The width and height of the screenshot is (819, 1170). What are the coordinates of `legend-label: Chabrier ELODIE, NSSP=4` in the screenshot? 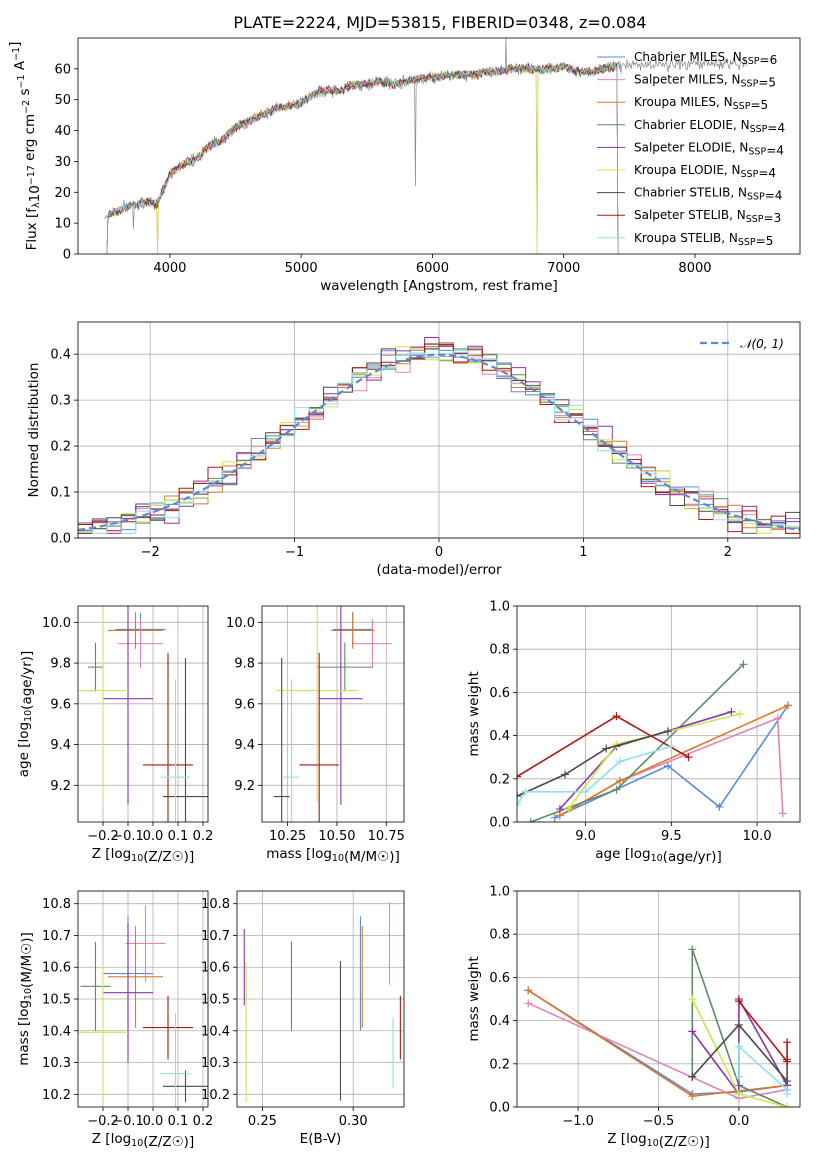 It's located at (709, 126).